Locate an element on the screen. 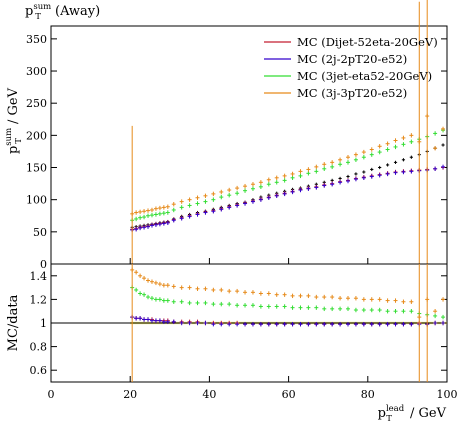  x-tick-label: 60 is located at coordinates (289, 394).